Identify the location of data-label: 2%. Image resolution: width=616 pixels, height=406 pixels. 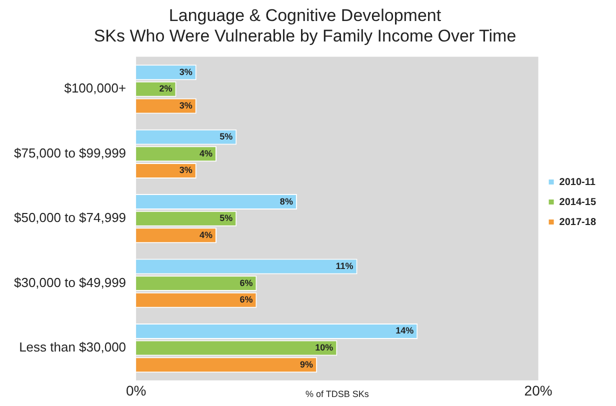
(165, 89).